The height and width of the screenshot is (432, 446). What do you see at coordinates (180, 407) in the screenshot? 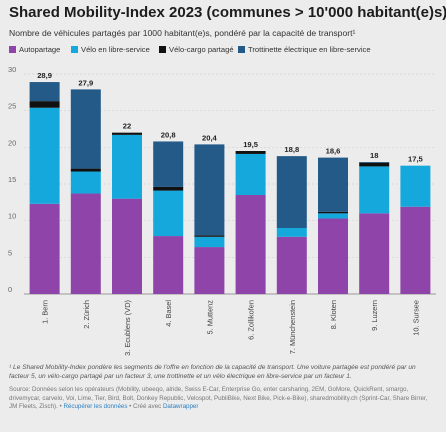
I see `datawrapper-link: Datawrapper` at bounding box center [180, 407].